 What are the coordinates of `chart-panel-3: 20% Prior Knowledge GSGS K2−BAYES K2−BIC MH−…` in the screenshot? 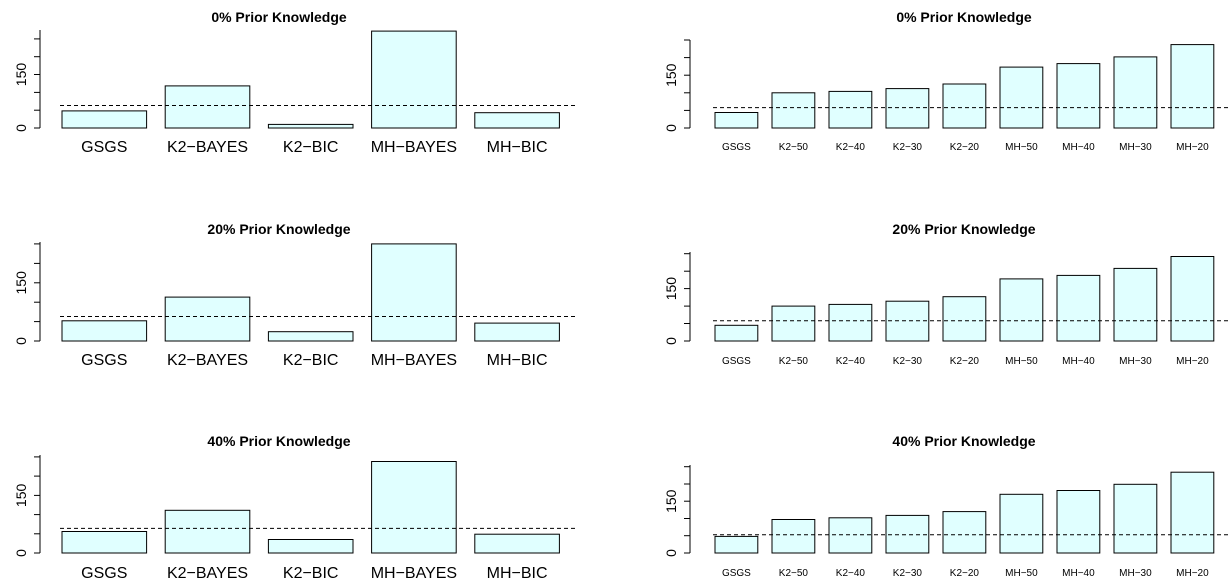 It's located at (295, 295).